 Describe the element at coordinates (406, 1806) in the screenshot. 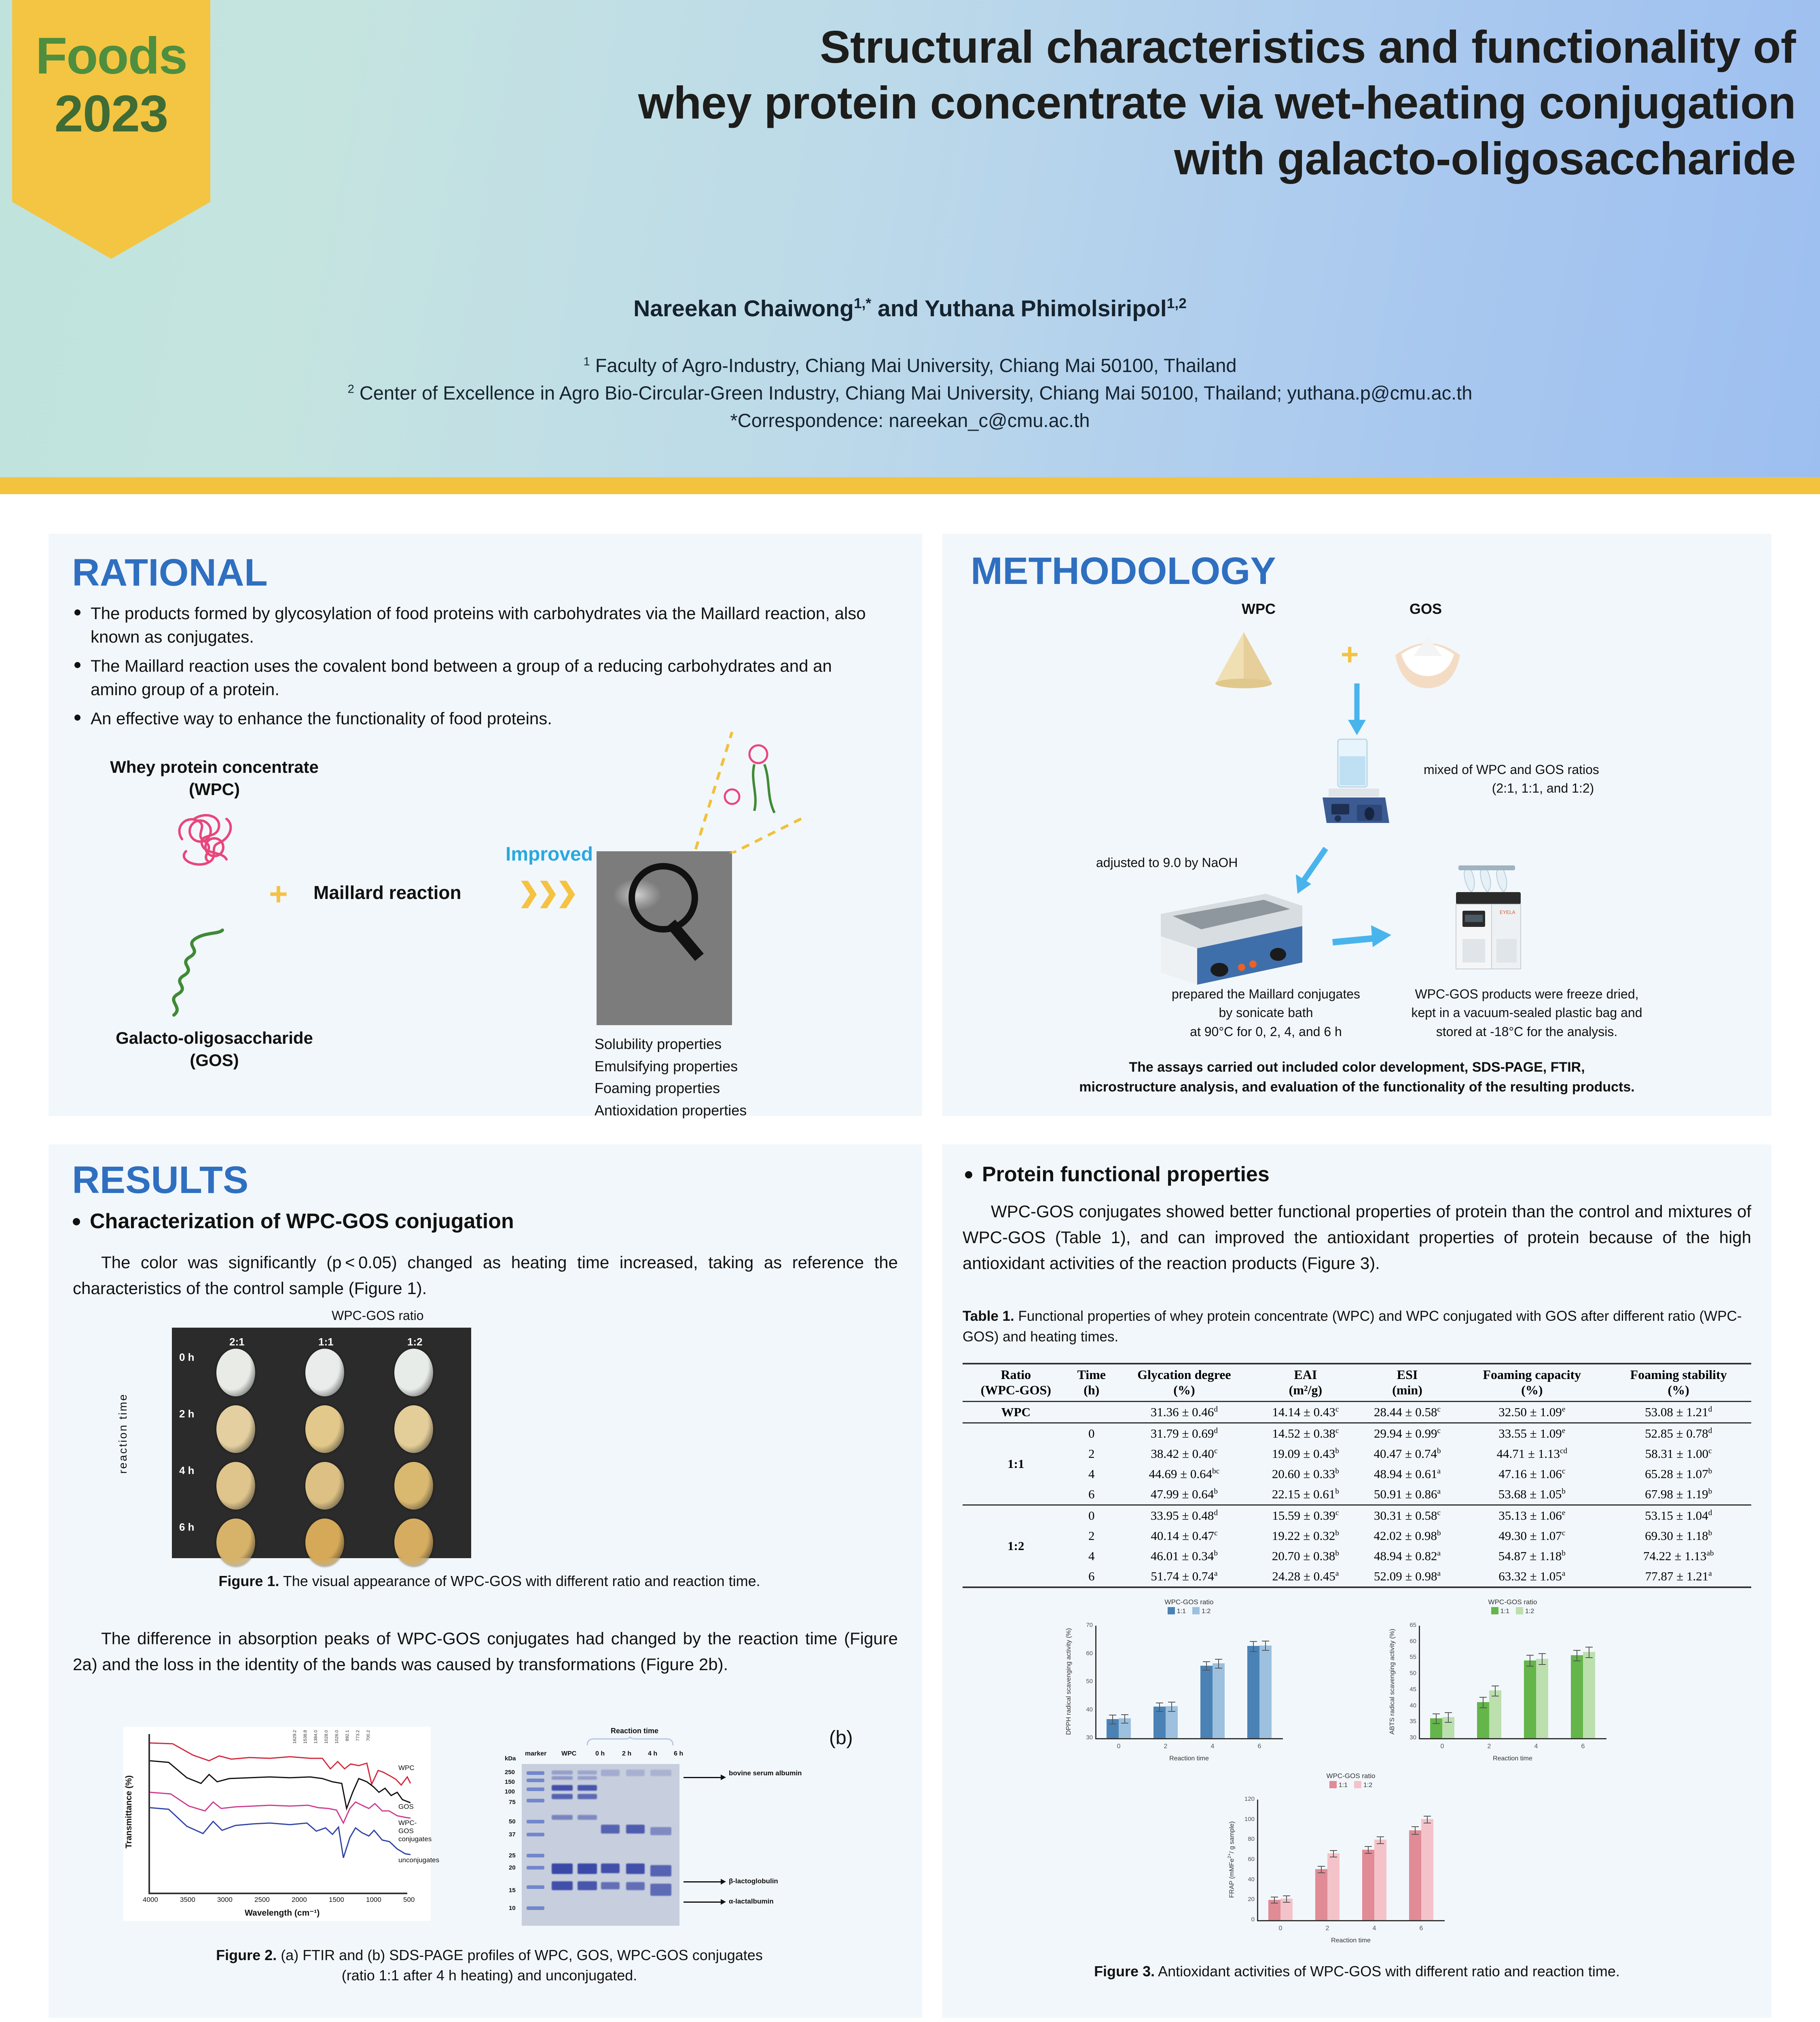

I see `ftir-series-label: GOS` at that location.